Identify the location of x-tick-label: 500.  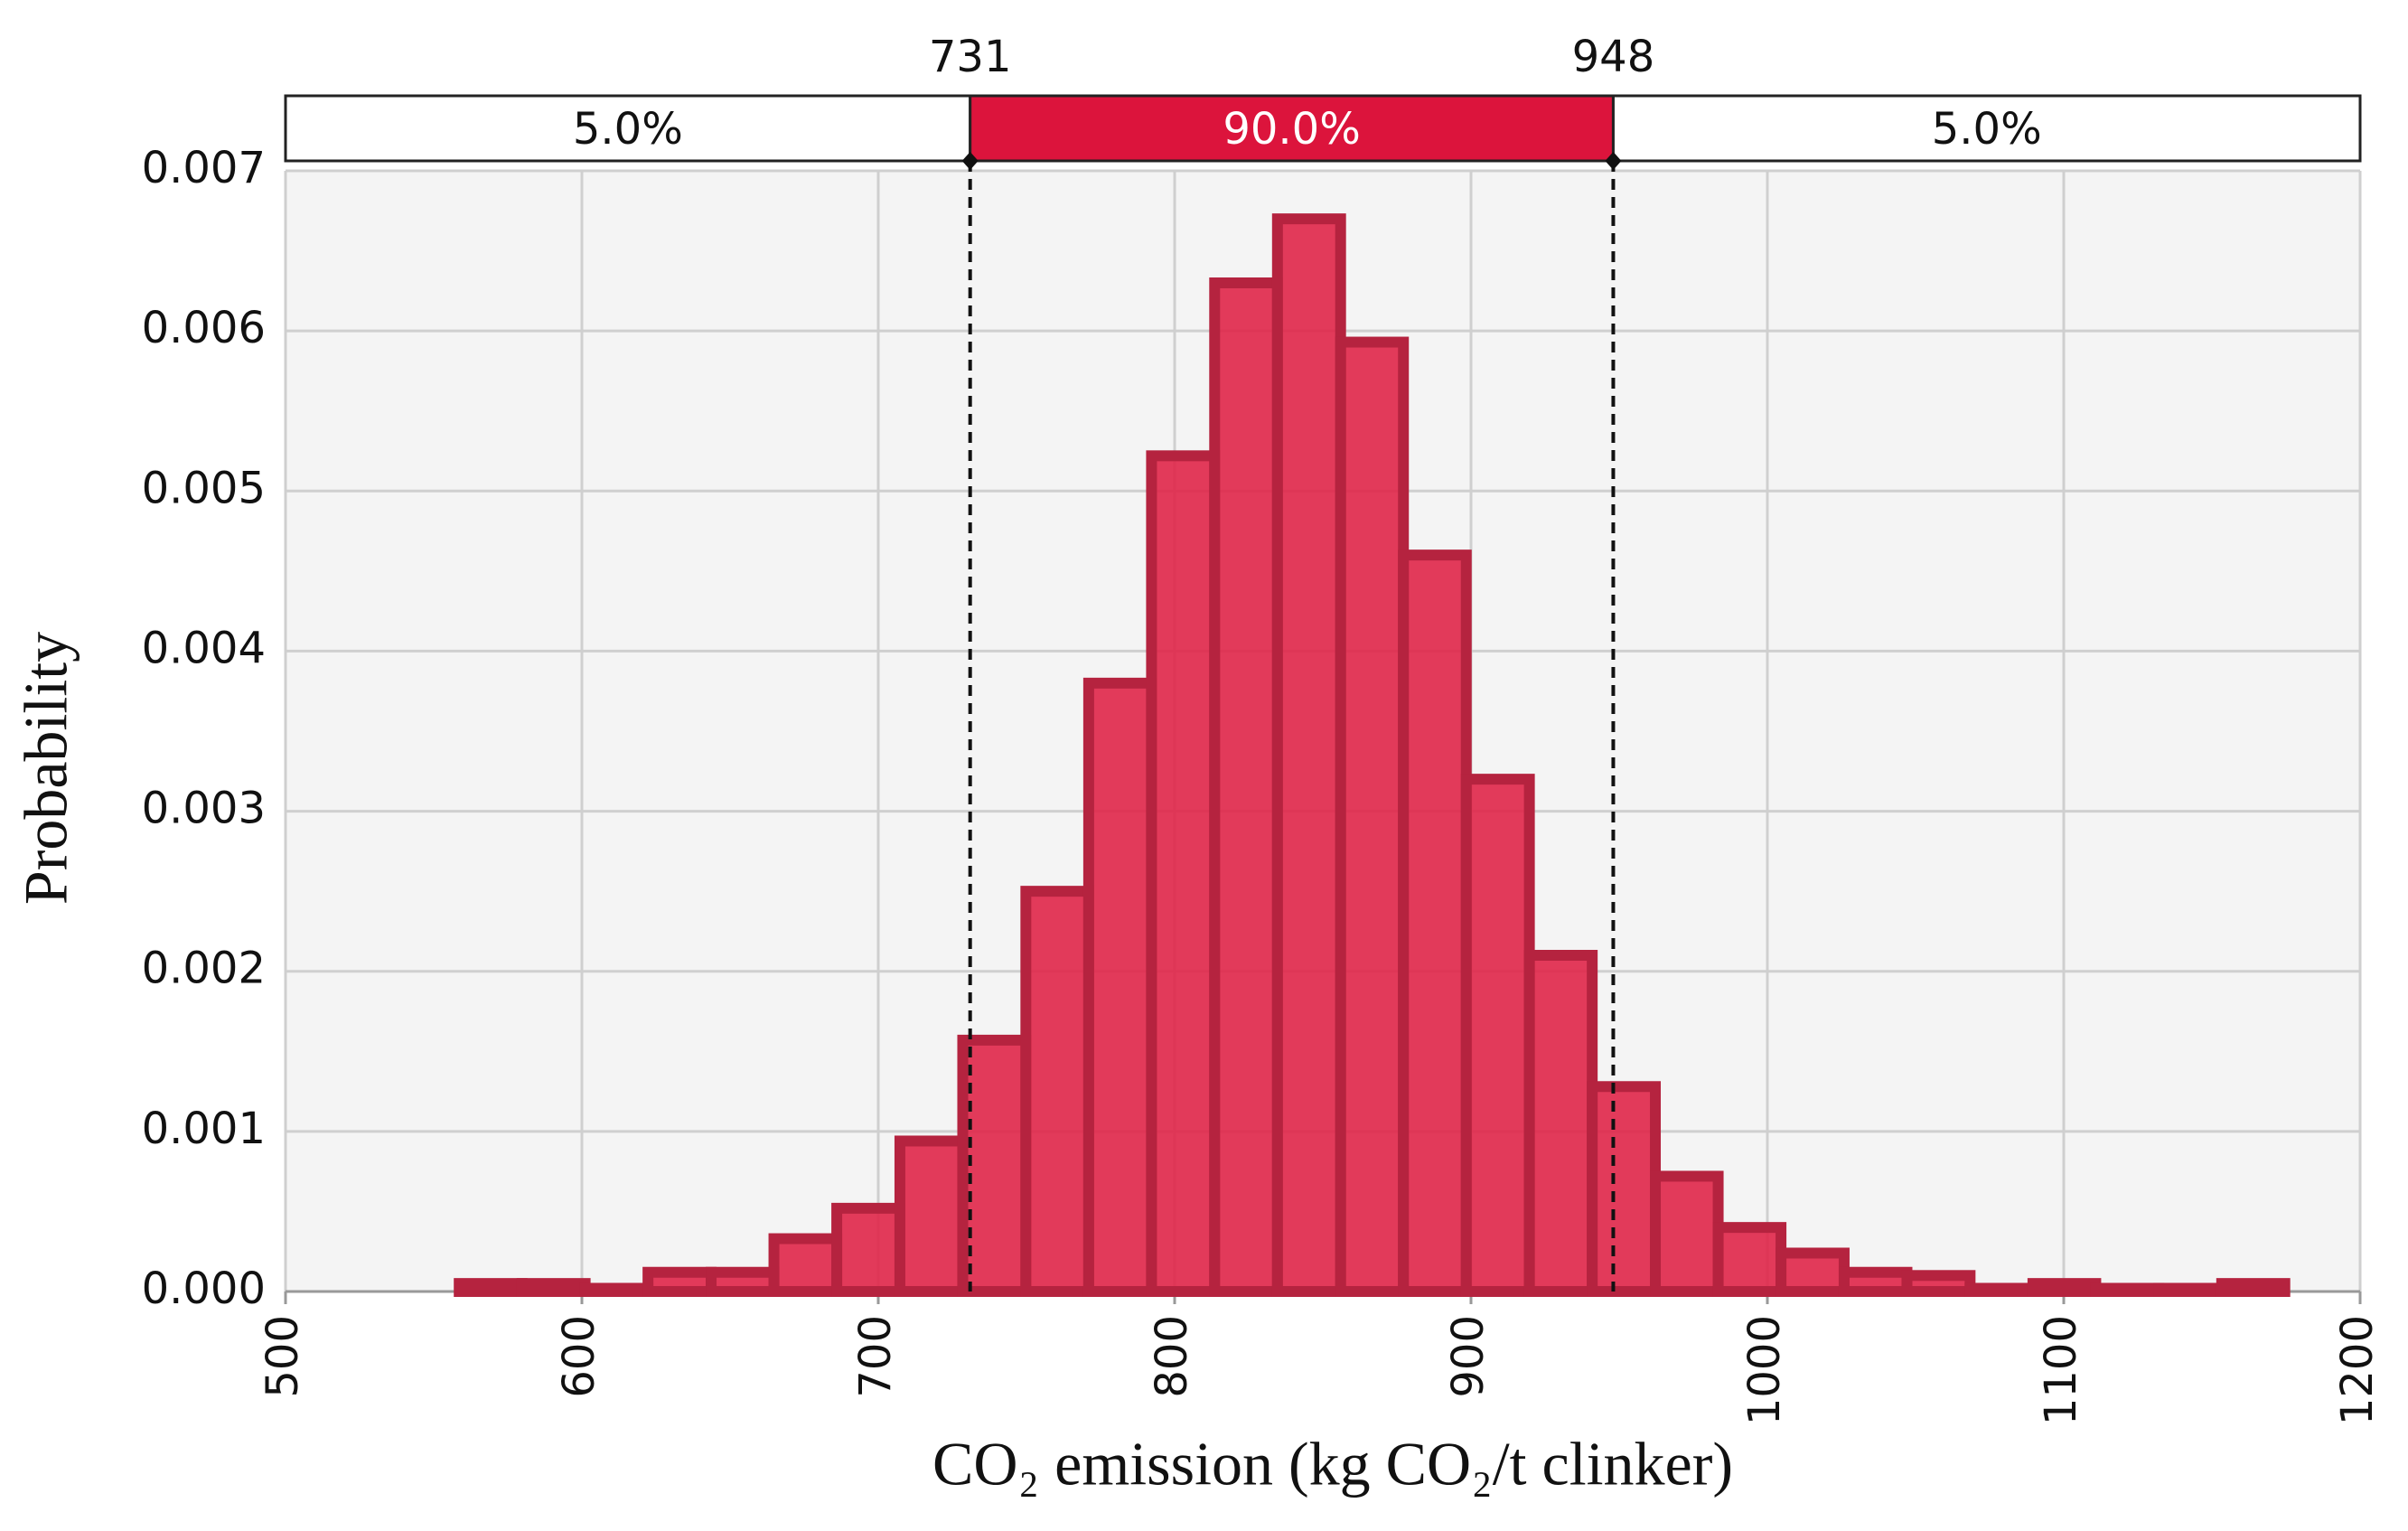
(283, 1356).